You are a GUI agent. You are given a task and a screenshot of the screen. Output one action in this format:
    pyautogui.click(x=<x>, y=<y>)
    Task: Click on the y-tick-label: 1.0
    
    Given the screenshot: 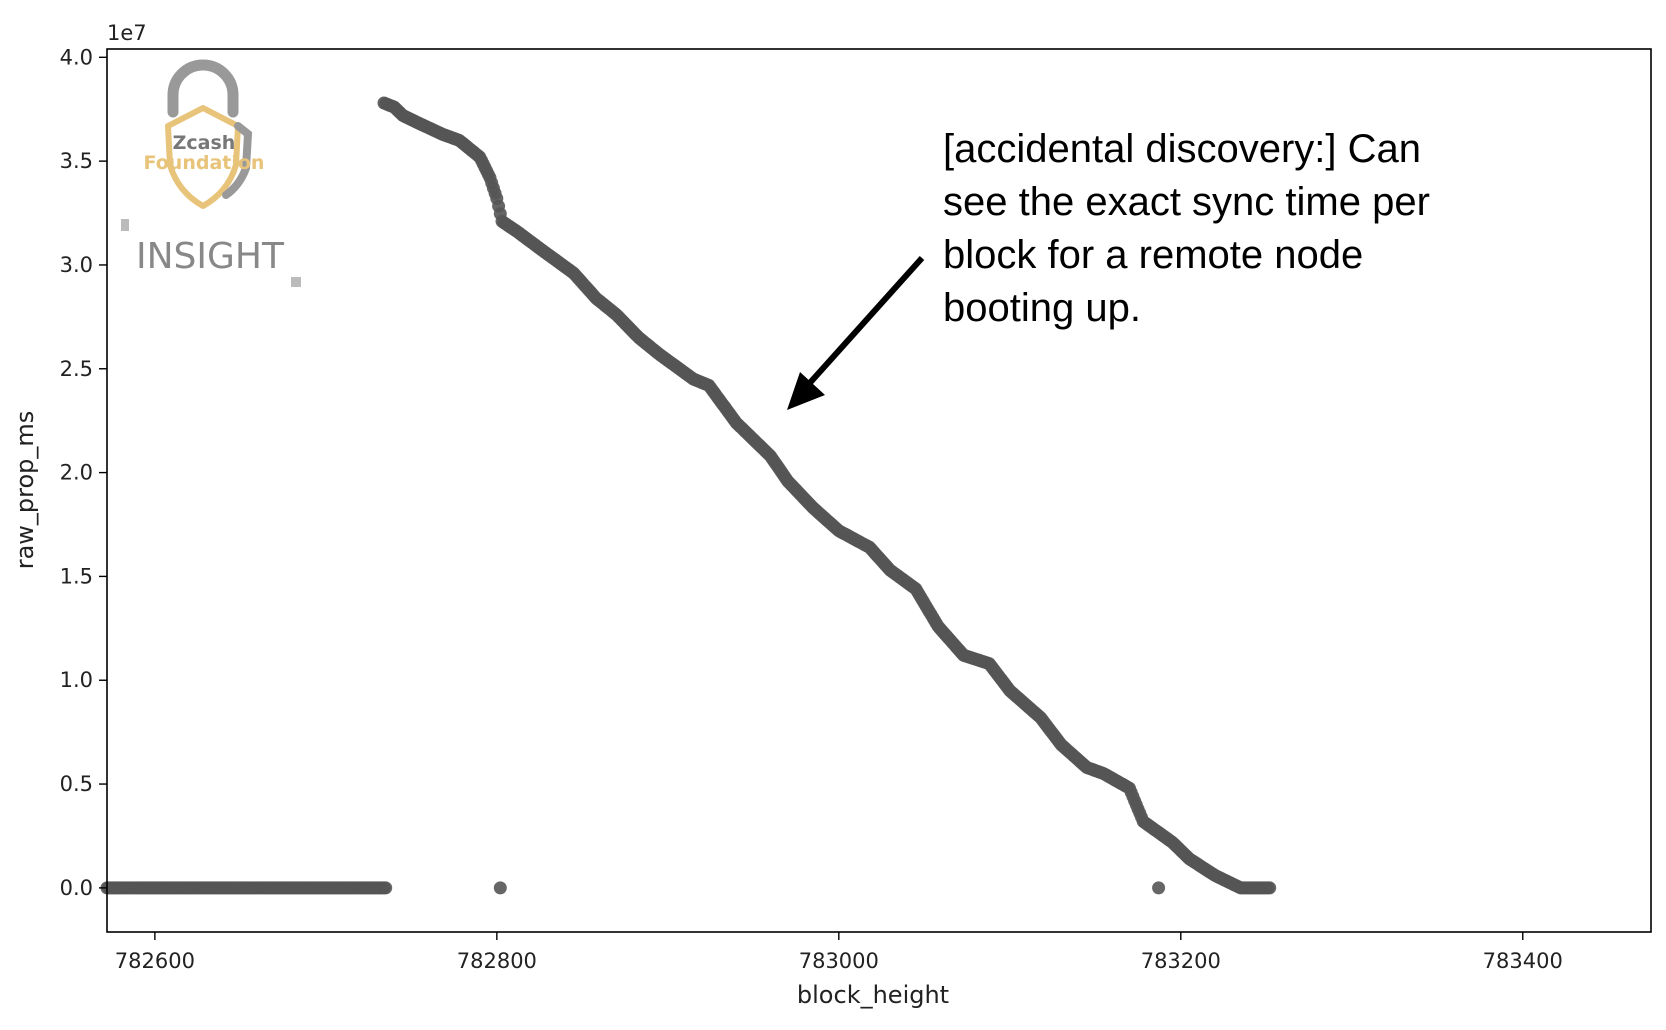 What is the action you would take?
    pyautogui.click(x=76, y=680)
    